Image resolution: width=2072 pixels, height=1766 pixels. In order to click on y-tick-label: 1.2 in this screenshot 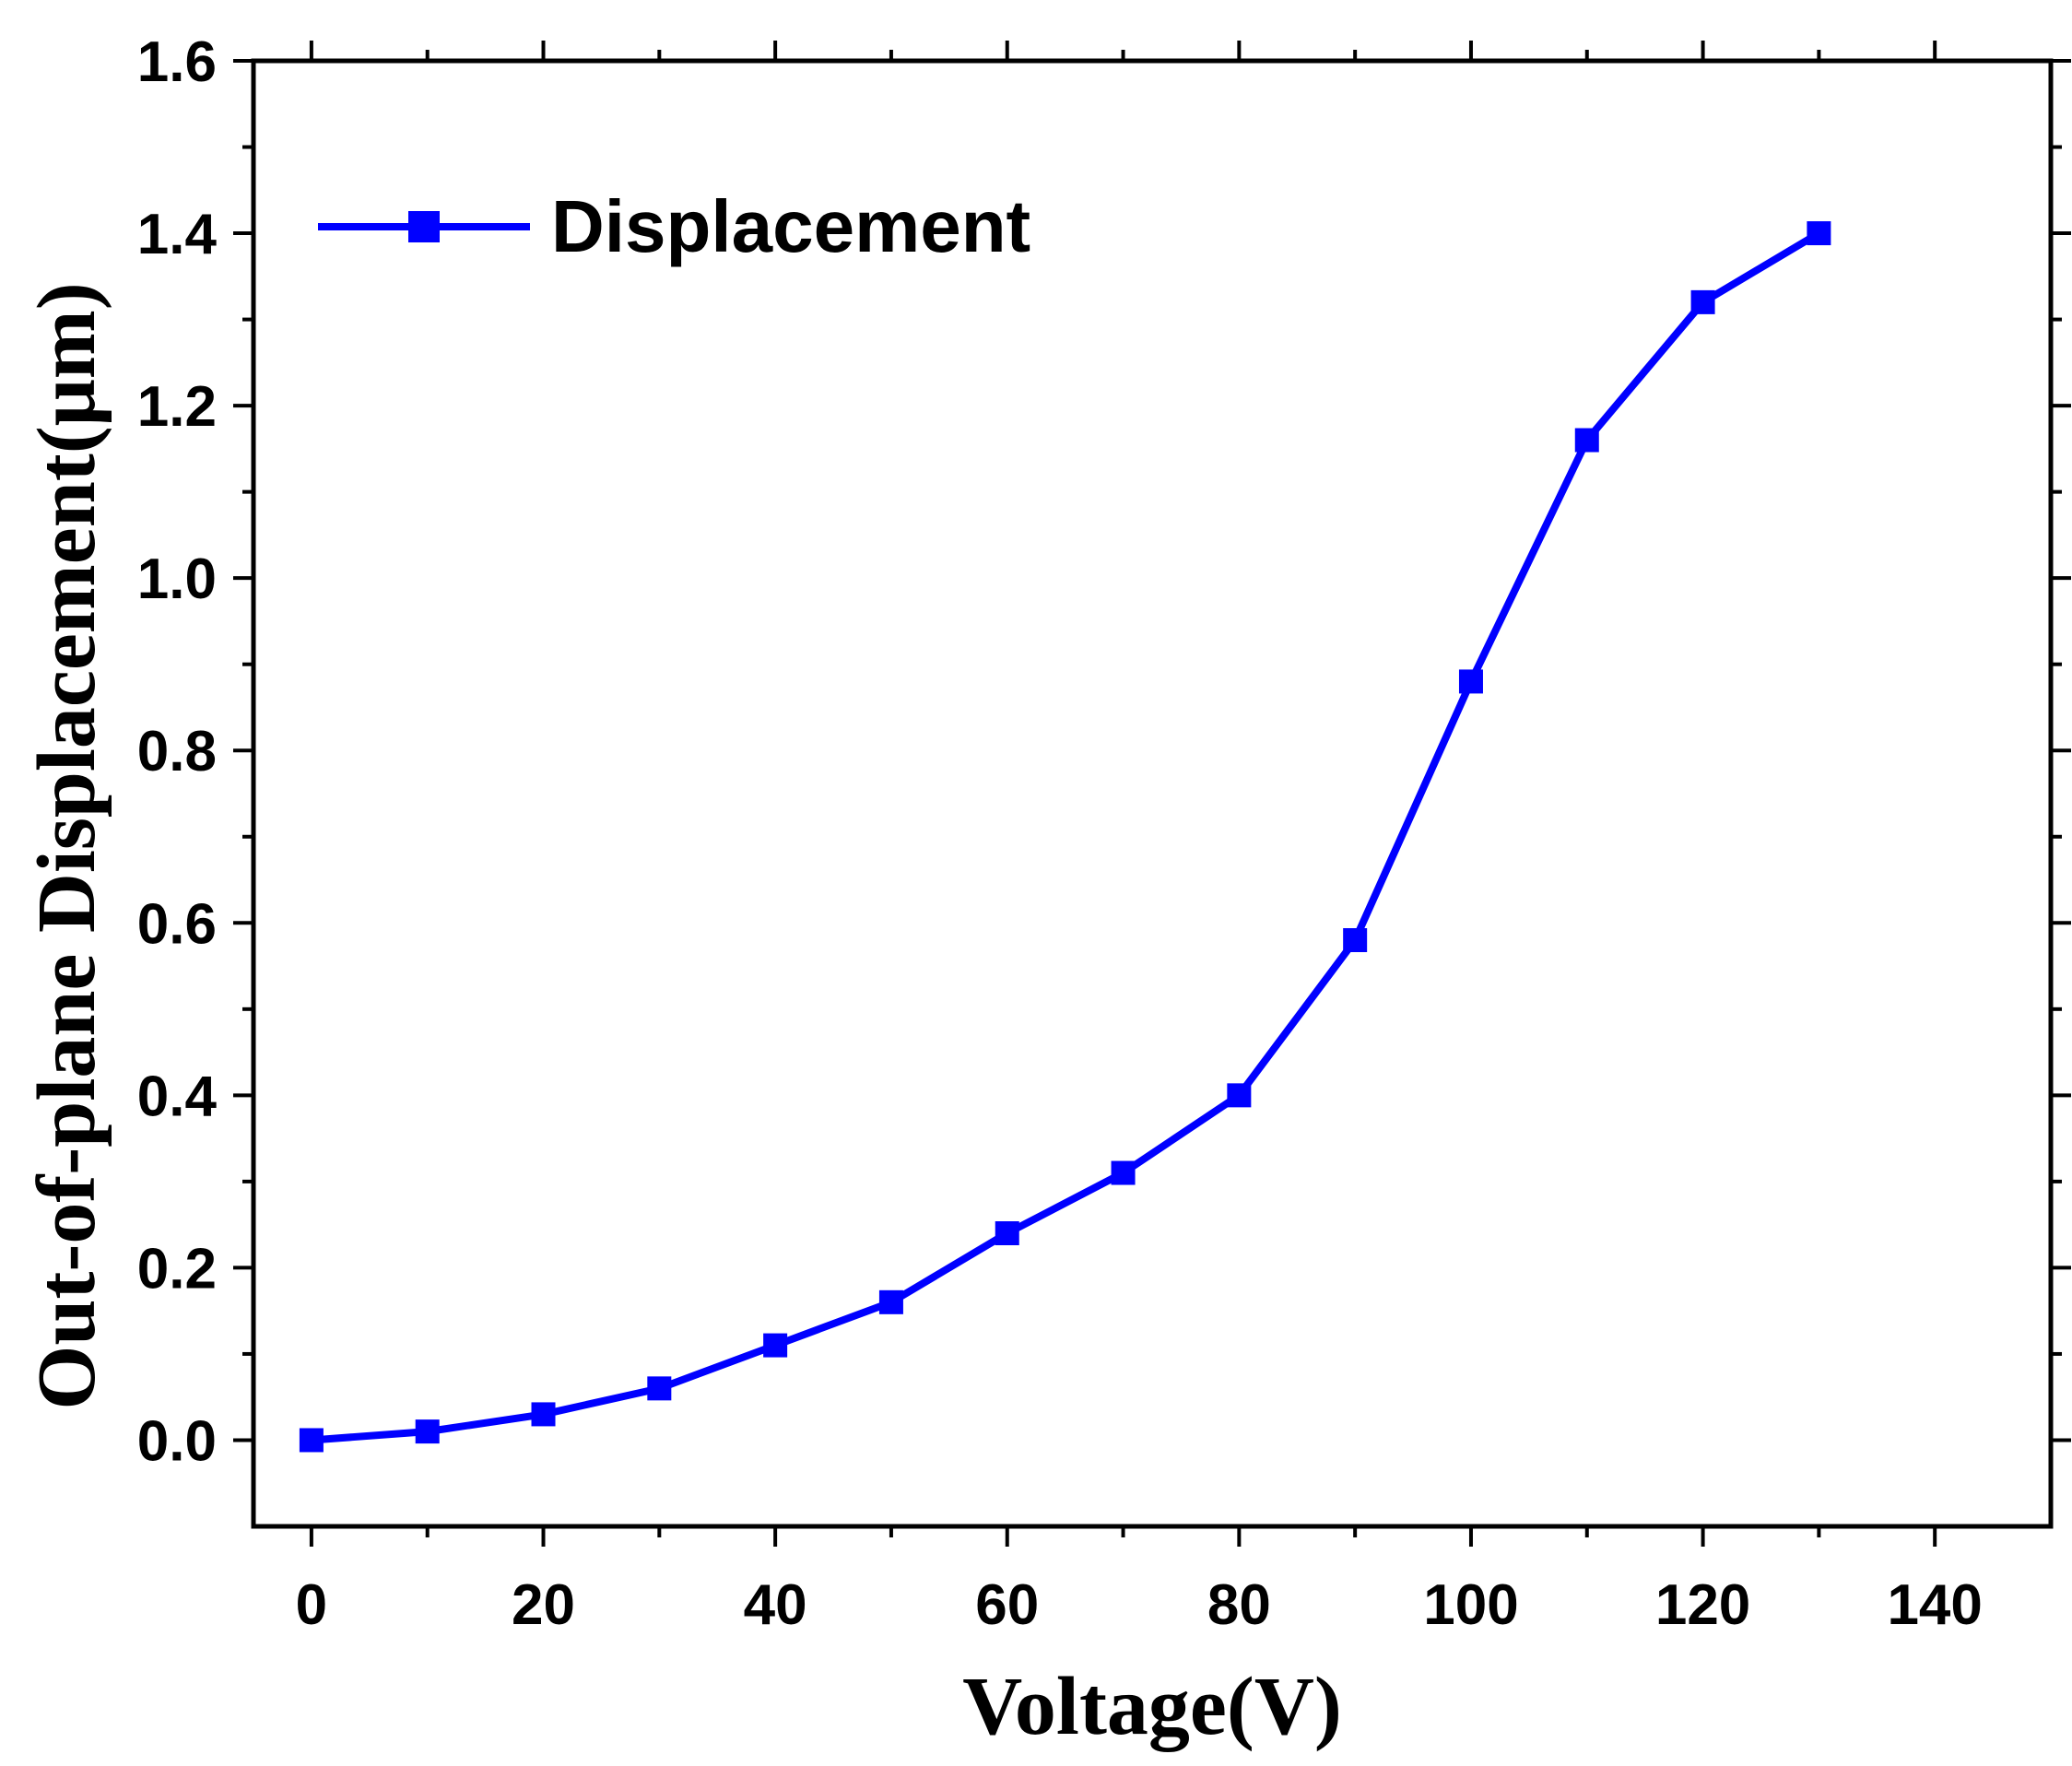, I will do `click(177, 407)`.